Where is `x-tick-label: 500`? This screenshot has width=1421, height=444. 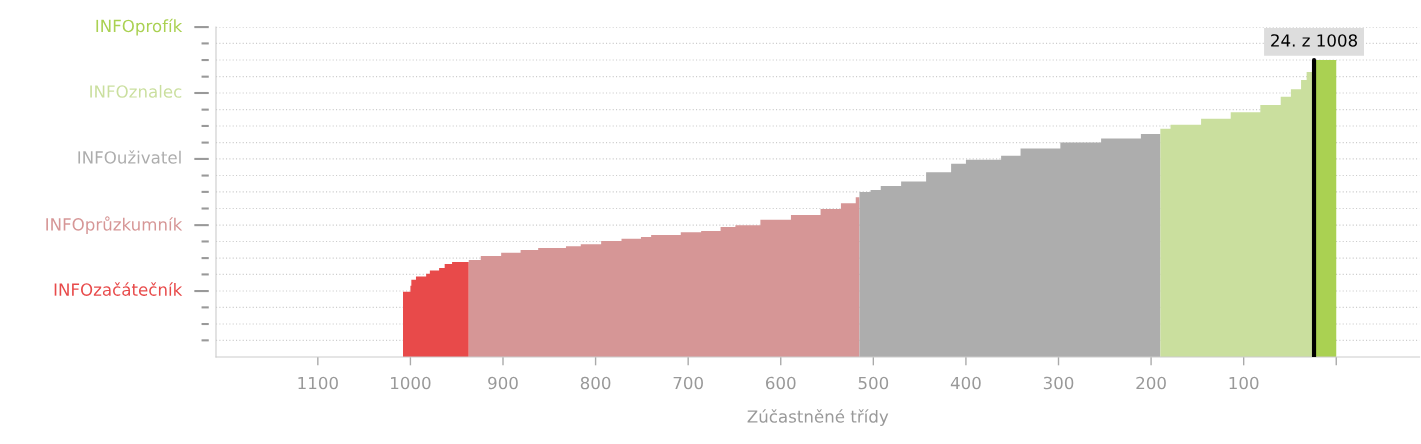 x-tick-label: 500 is located at coordinates (873, 383).